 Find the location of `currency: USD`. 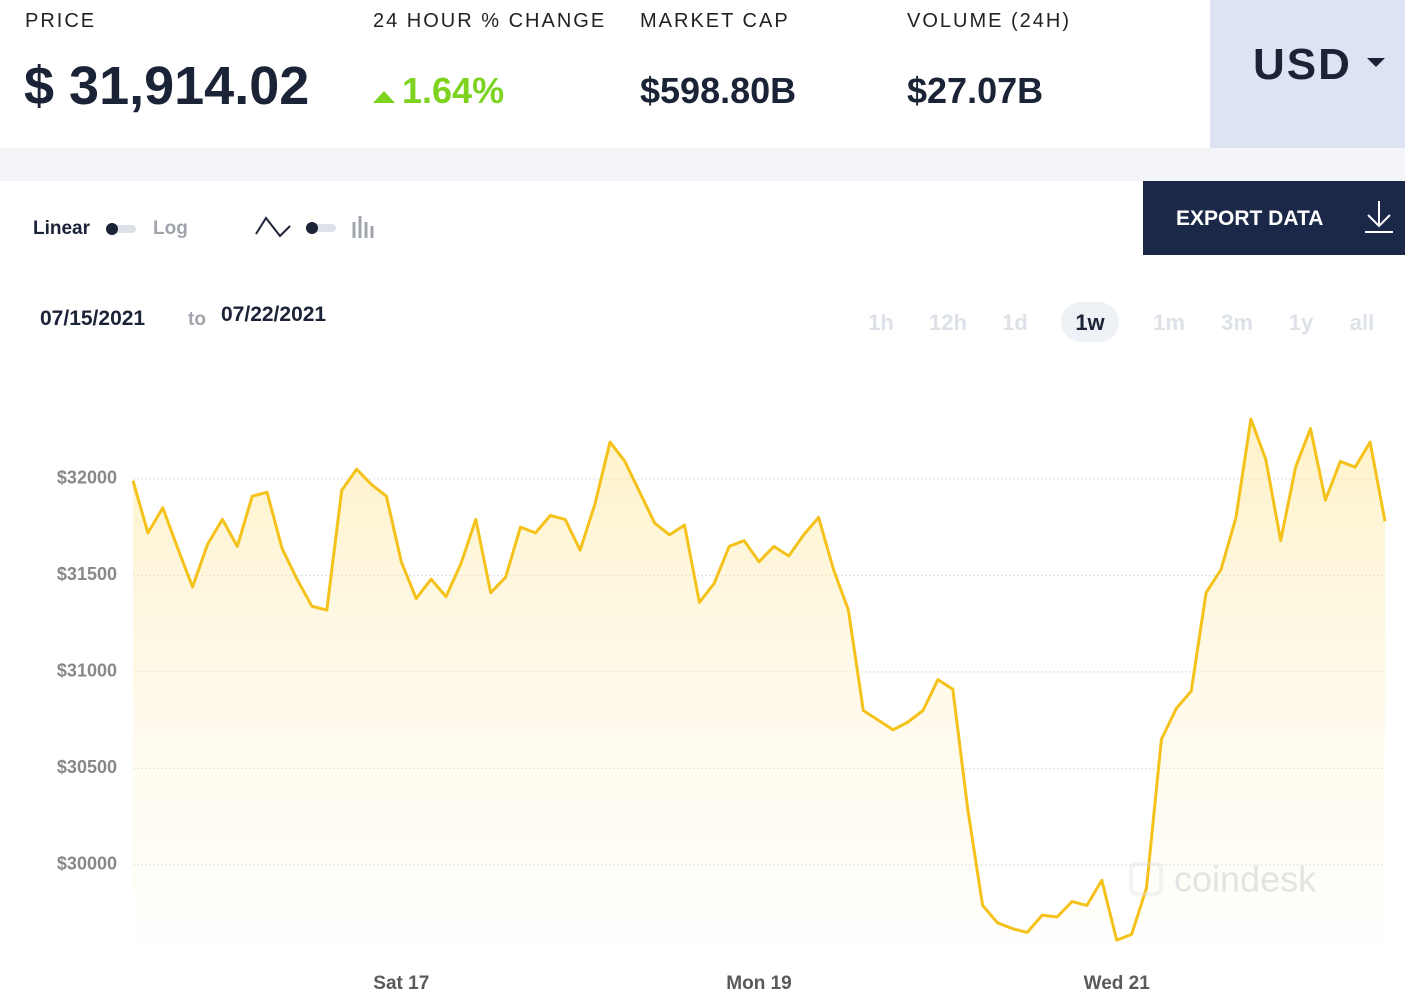

currency: USD is located at coordinates (1302, 64).